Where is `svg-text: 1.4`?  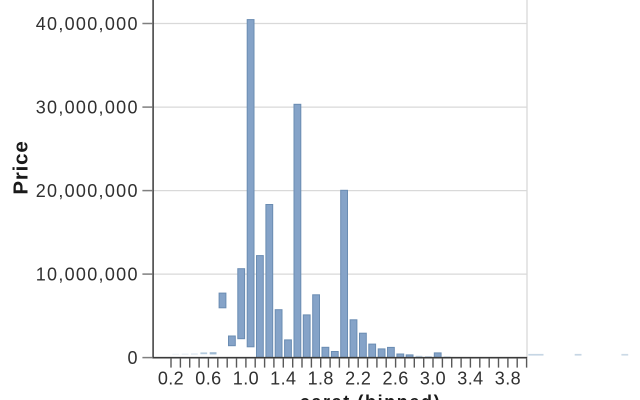 svg-text: 1.4 is located at coordinates (283, 379).